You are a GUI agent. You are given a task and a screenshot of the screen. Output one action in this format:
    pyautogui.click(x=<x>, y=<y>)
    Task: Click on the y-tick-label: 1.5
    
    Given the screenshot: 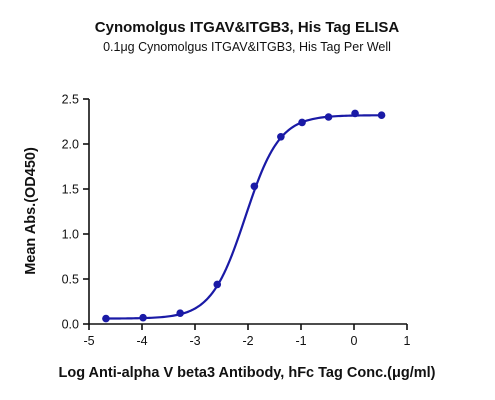 What is the action you would take?
    pyautogui.click(x=70, y=190)
    